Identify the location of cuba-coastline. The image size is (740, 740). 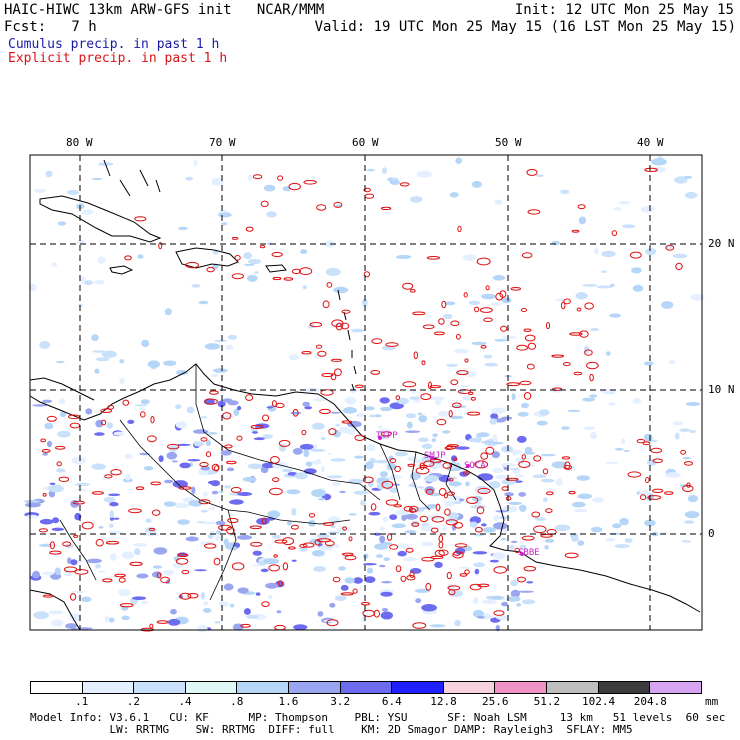
(100, 219).